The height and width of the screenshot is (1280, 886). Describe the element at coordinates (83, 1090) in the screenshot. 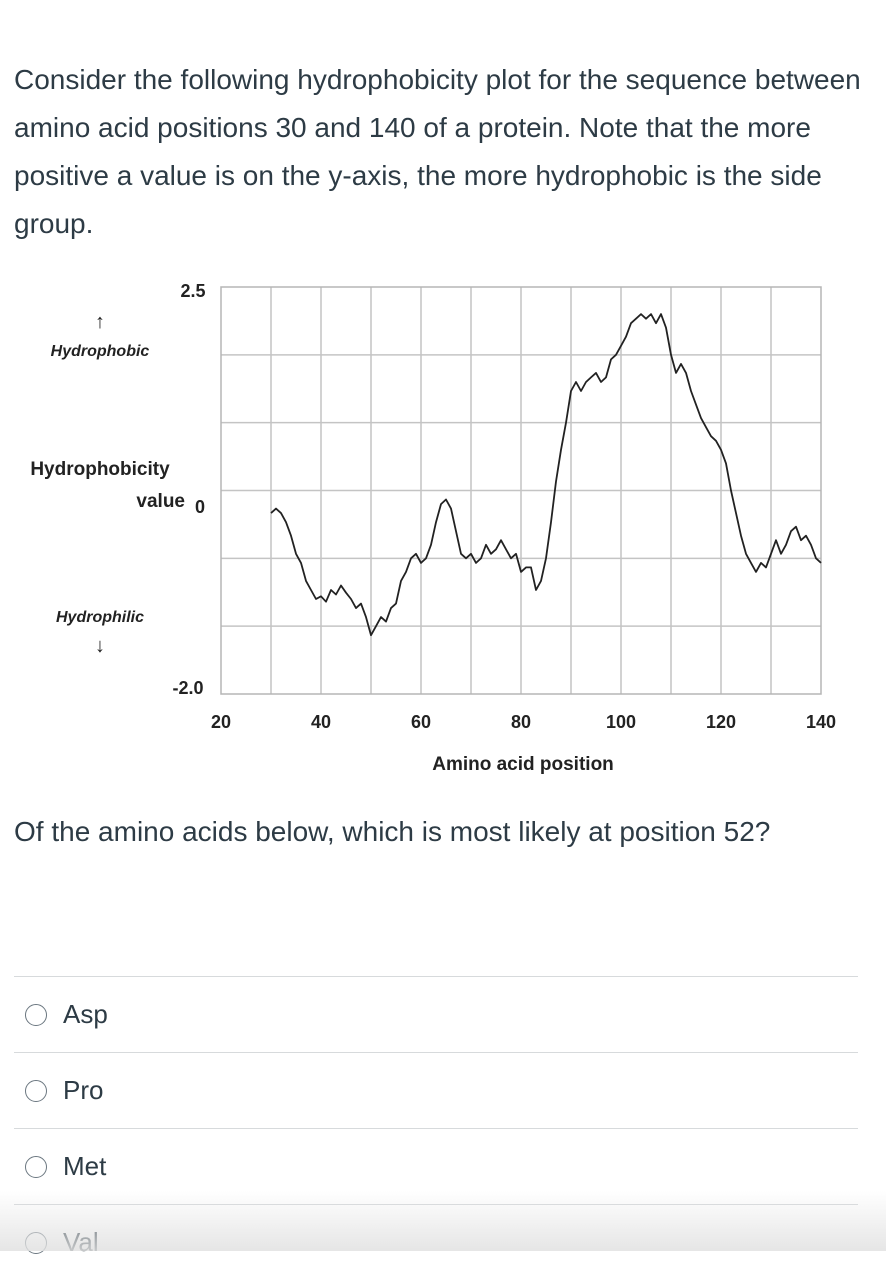

I see `answer-label: Pro` at that location.